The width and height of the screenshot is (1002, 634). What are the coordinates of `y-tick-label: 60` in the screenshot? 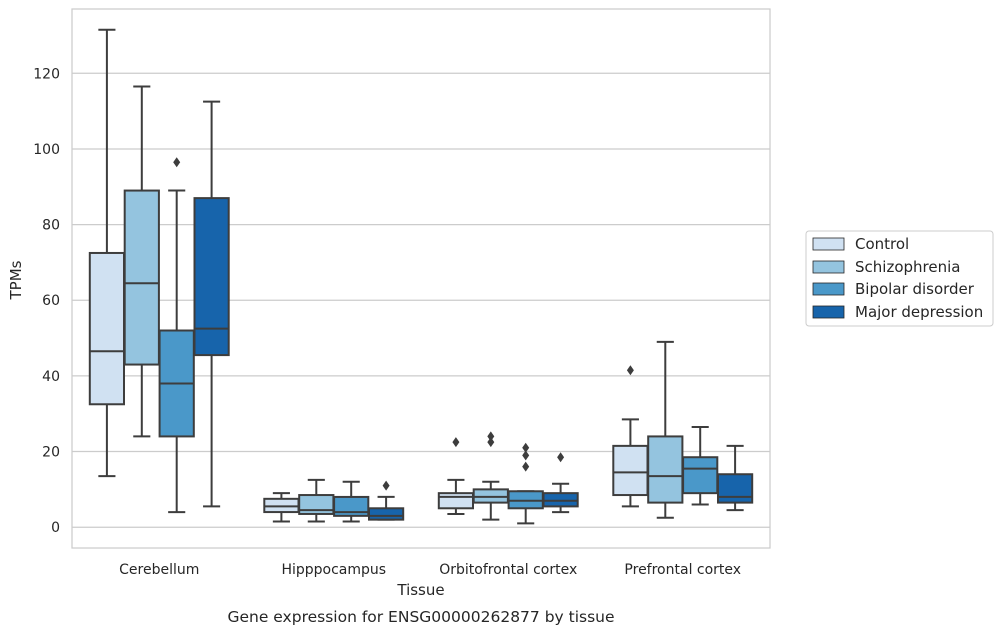 It's located at (51, 301).